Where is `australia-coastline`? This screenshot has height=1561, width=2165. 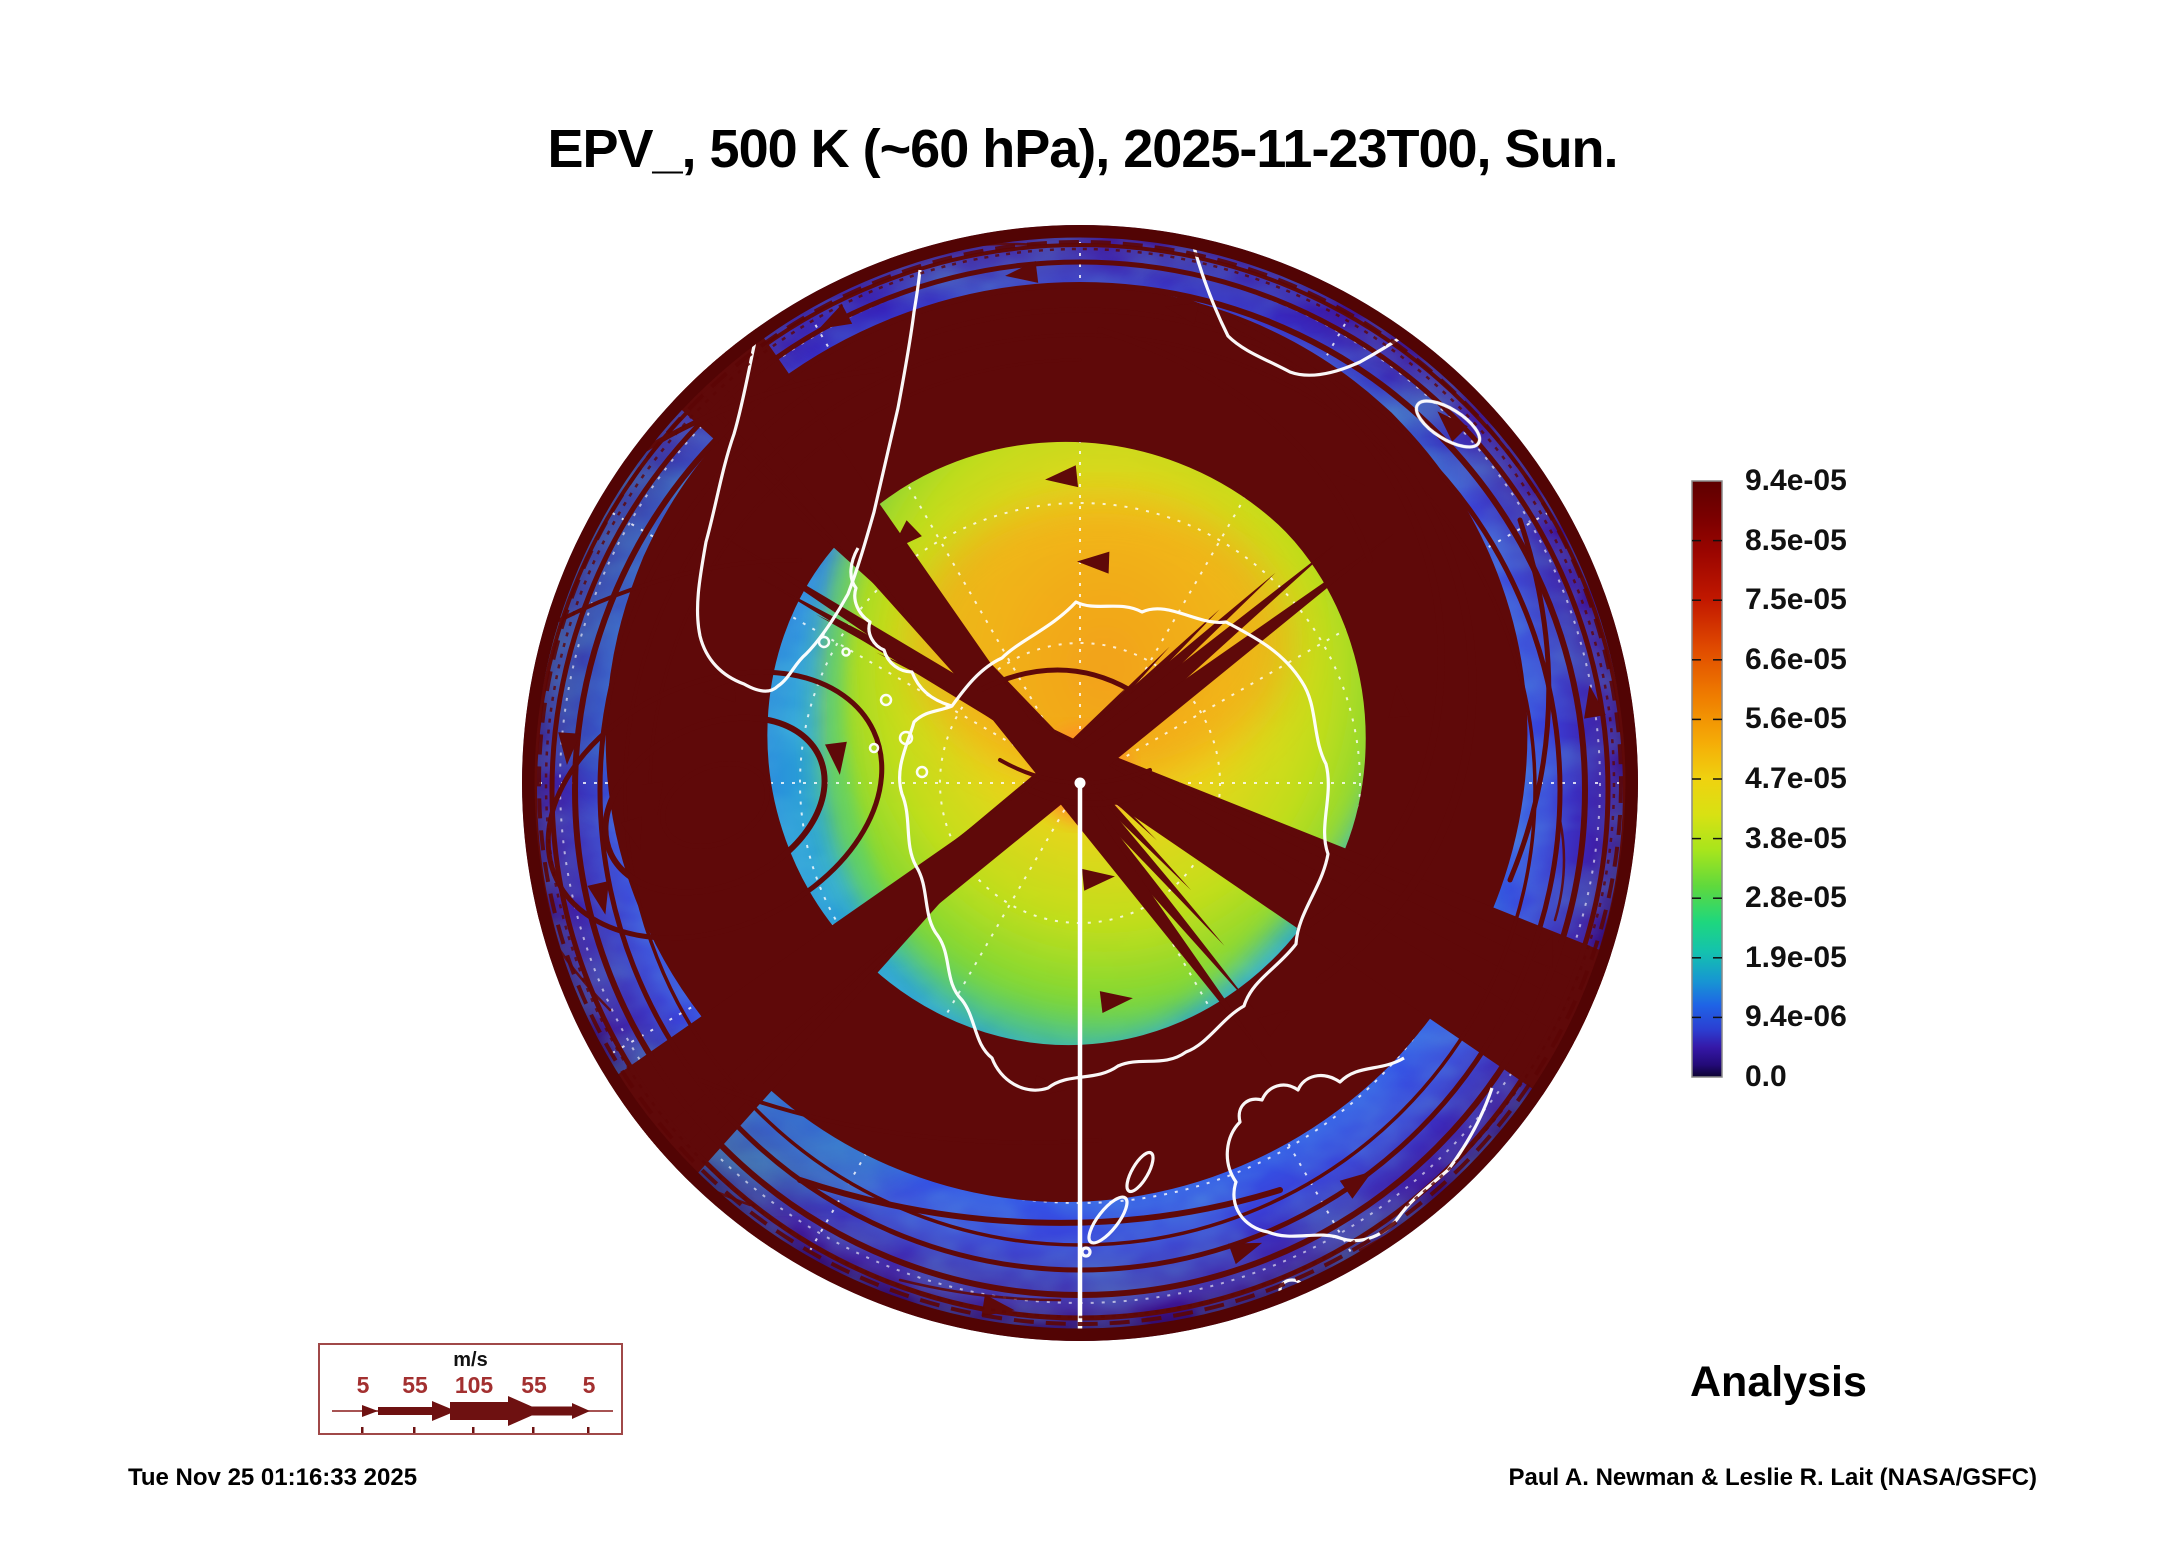 australia-coastline is located at coordinates (1359, 1149).